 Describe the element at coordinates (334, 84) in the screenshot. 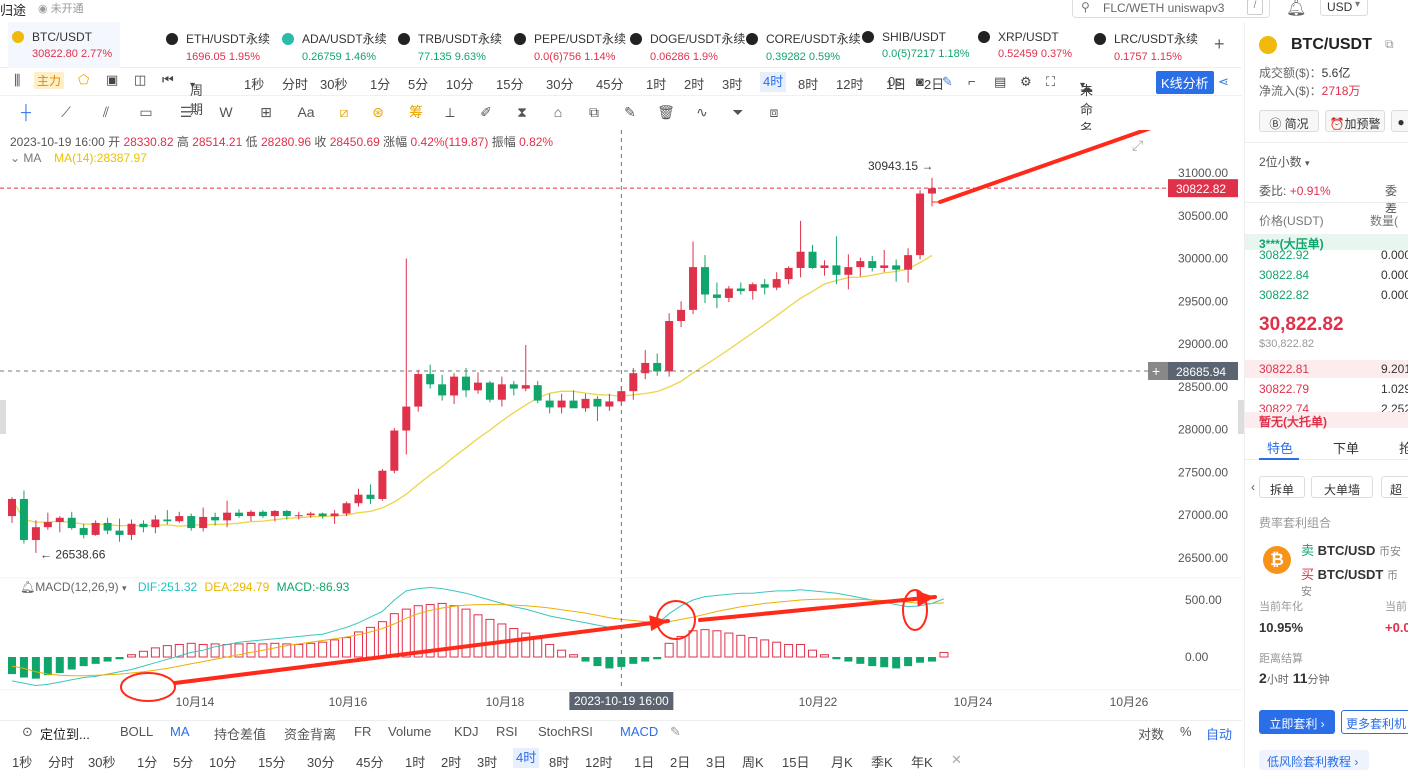

I see `period-2: 30秒` at that location.